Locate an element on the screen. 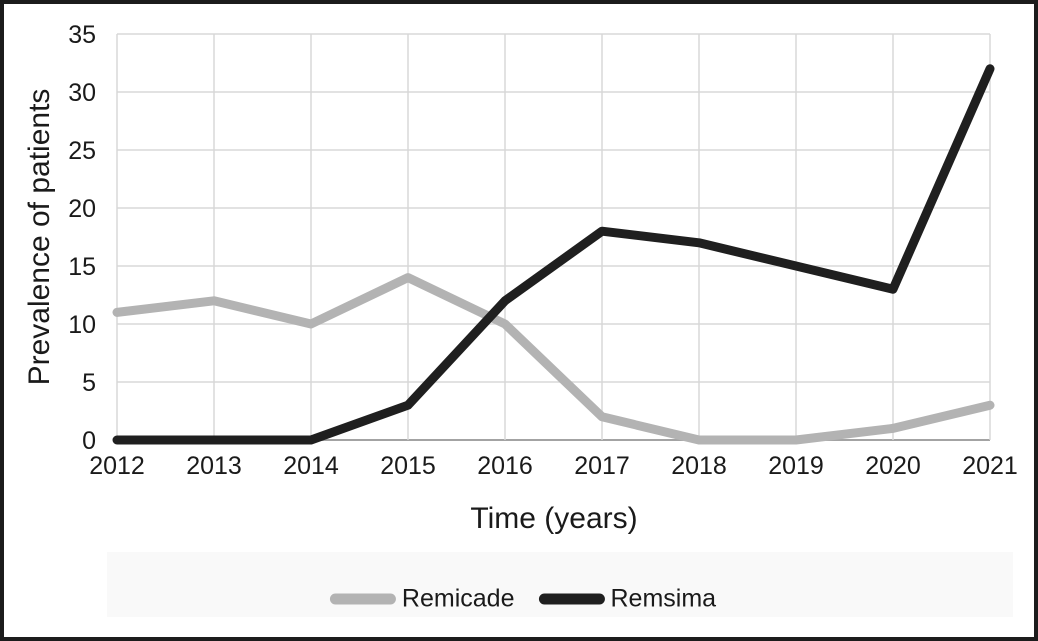  x-tick-label-2019: 2019 is located at coordinates (796, 466).